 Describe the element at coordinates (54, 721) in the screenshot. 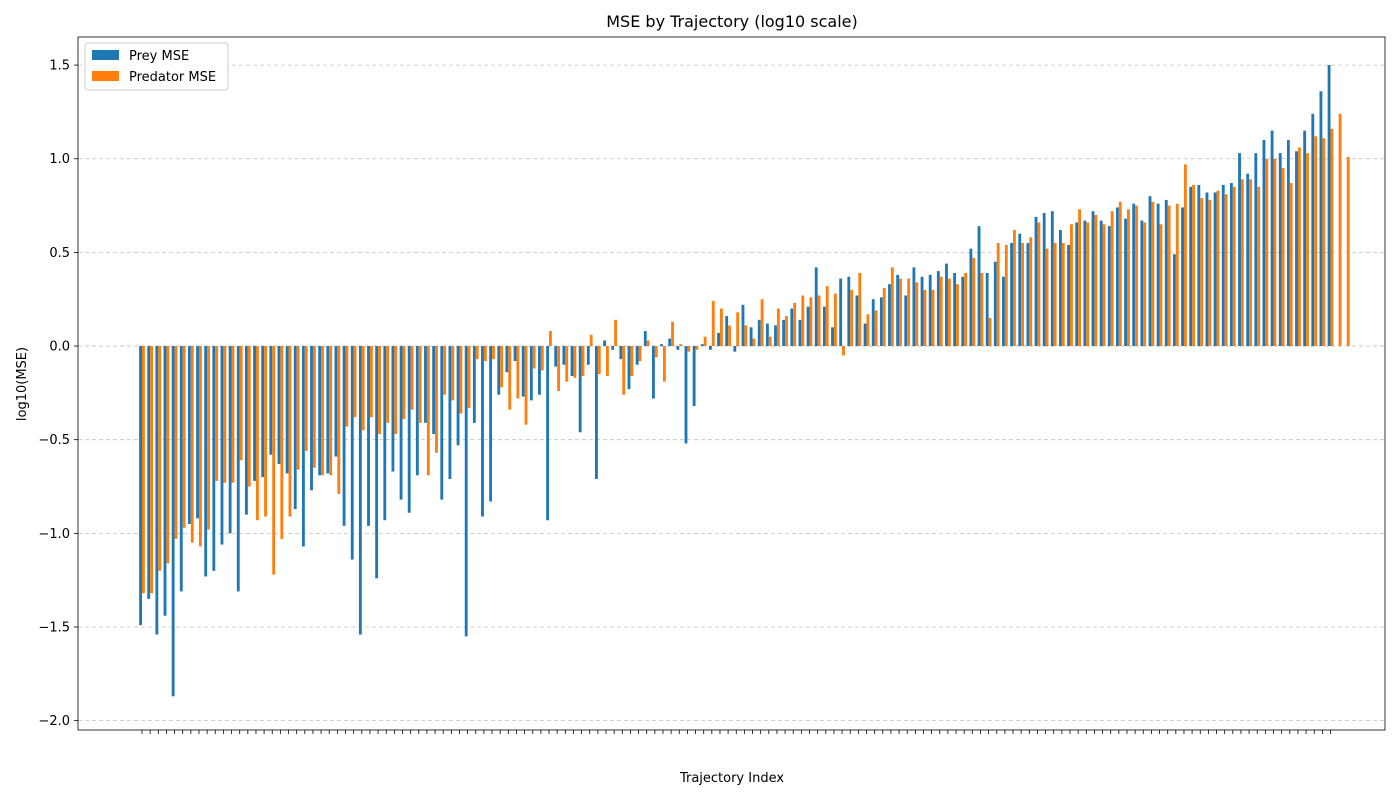

I see `y-tick-label: −2.0` at that location.